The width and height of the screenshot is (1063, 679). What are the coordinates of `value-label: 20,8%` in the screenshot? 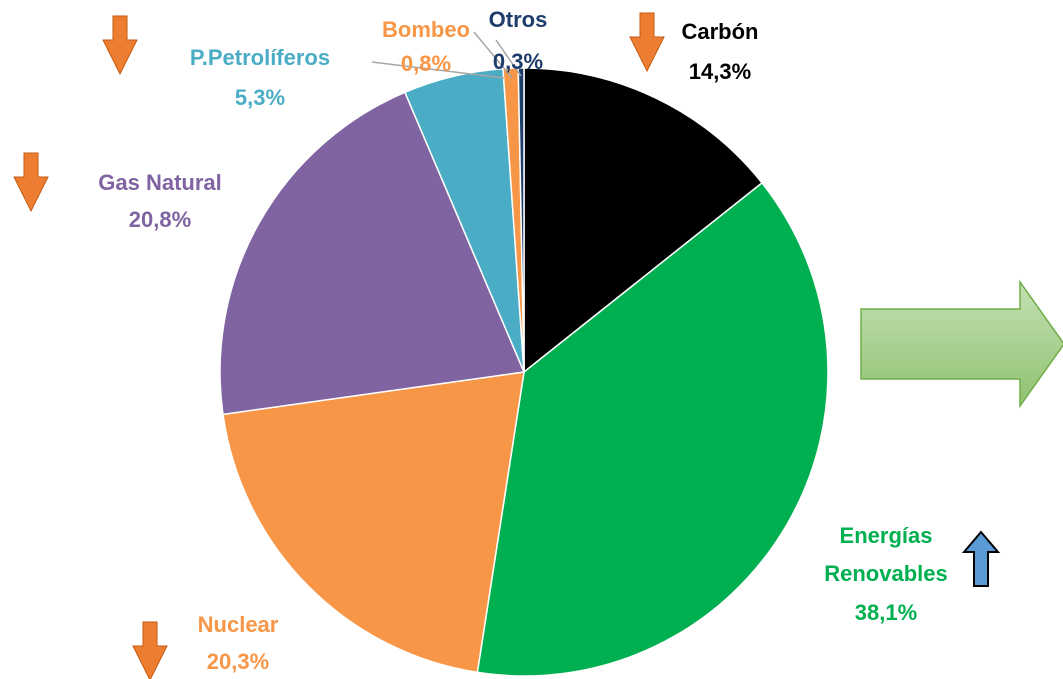 It's located at (160, 219).